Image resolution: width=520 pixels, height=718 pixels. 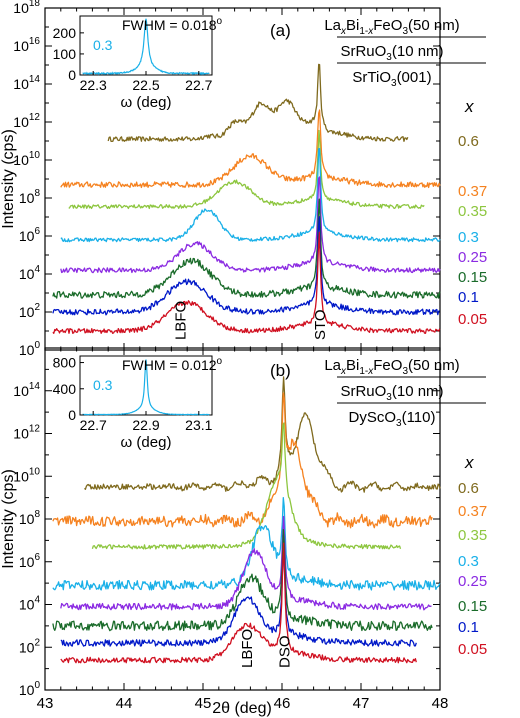 I want to click on x-tick-label: 47, so click(x=361, y=703).